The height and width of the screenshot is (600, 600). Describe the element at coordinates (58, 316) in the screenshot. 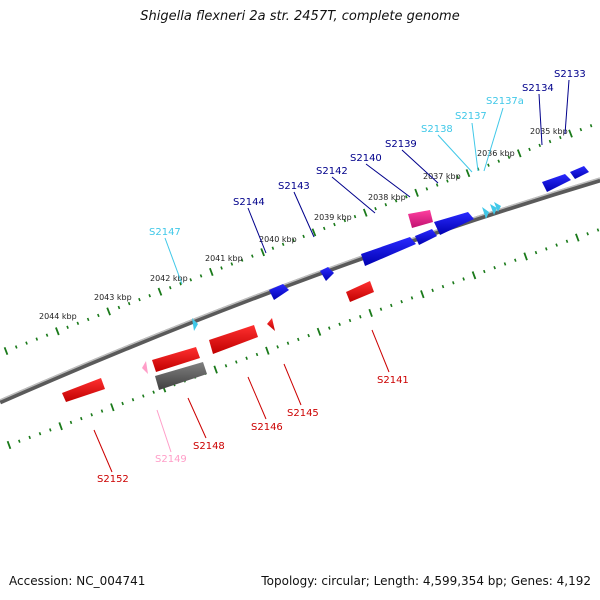

I see `ruler-label-2044: 2044 kbp` at that location.